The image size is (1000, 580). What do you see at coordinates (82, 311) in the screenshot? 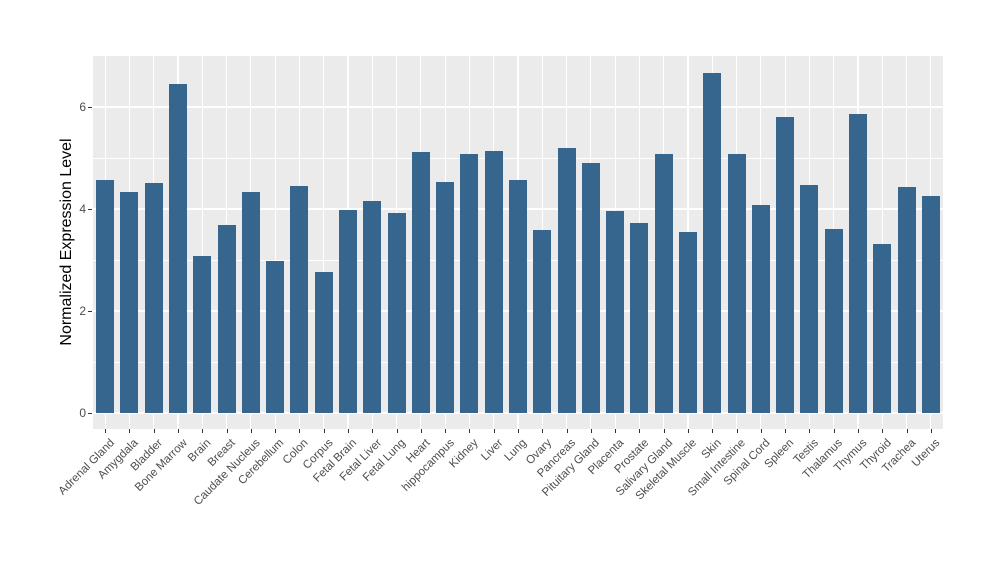
I see `y-tick-label: 2` at bounding box center [82, 311].